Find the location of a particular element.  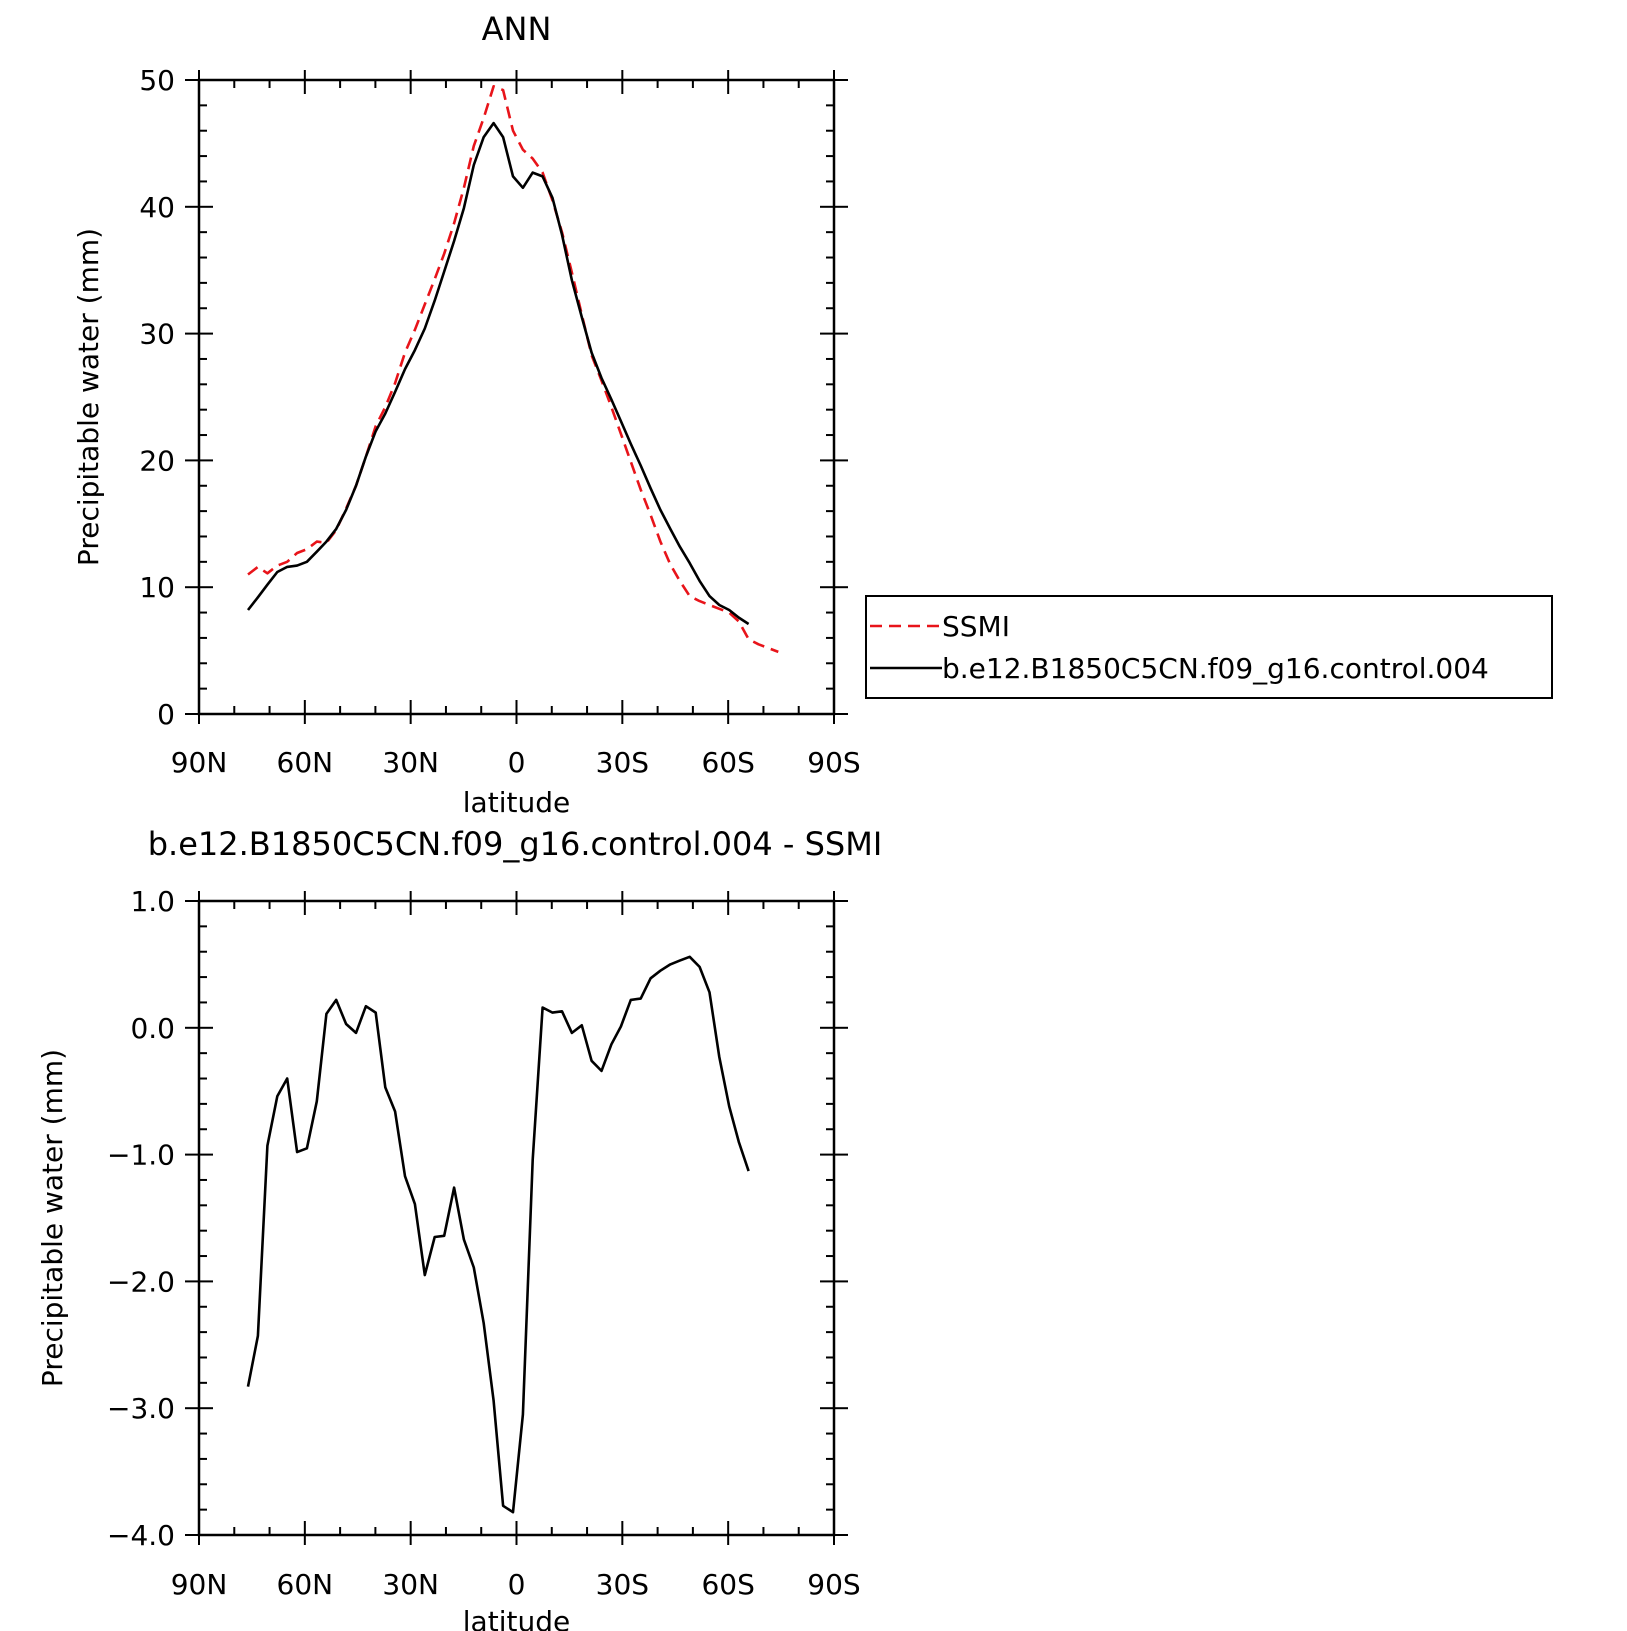

chart-title: ANN is located at coordinates (517, 29).